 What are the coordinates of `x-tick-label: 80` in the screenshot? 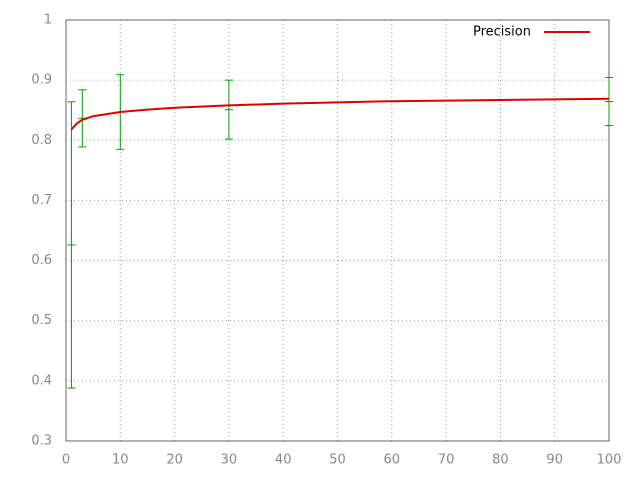 It's located at (500, 460).